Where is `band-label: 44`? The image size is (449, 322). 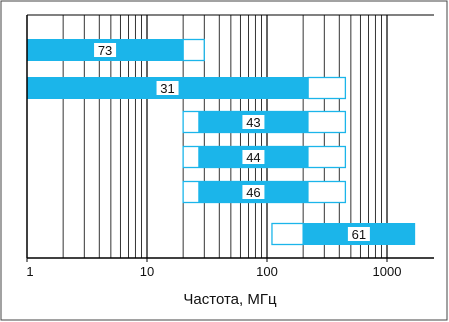
band-label: 44 is located at coordinates (253, 157).